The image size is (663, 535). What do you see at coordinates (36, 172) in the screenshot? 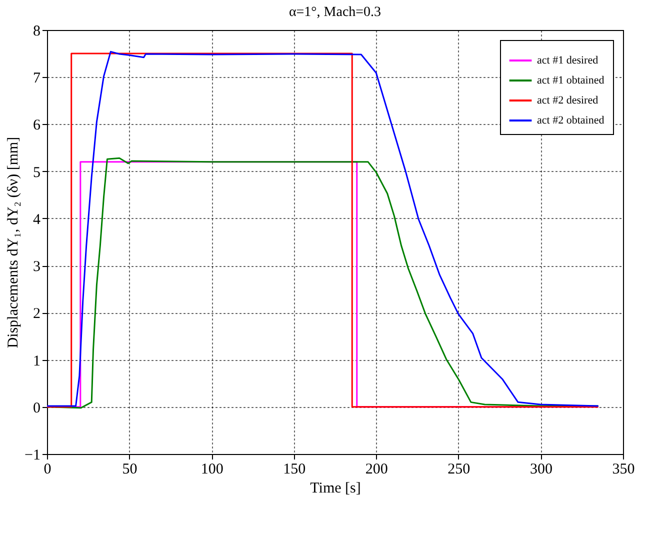
I see `y-tick-label: 5` at bounding box center [36, 172].